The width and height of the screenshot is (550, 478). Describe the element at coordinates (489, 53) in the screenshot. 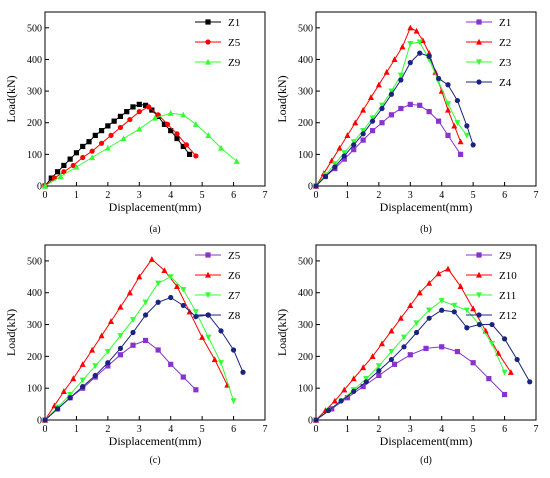

I see `legend: Z1 Z2 Z3 Z4` at that location.